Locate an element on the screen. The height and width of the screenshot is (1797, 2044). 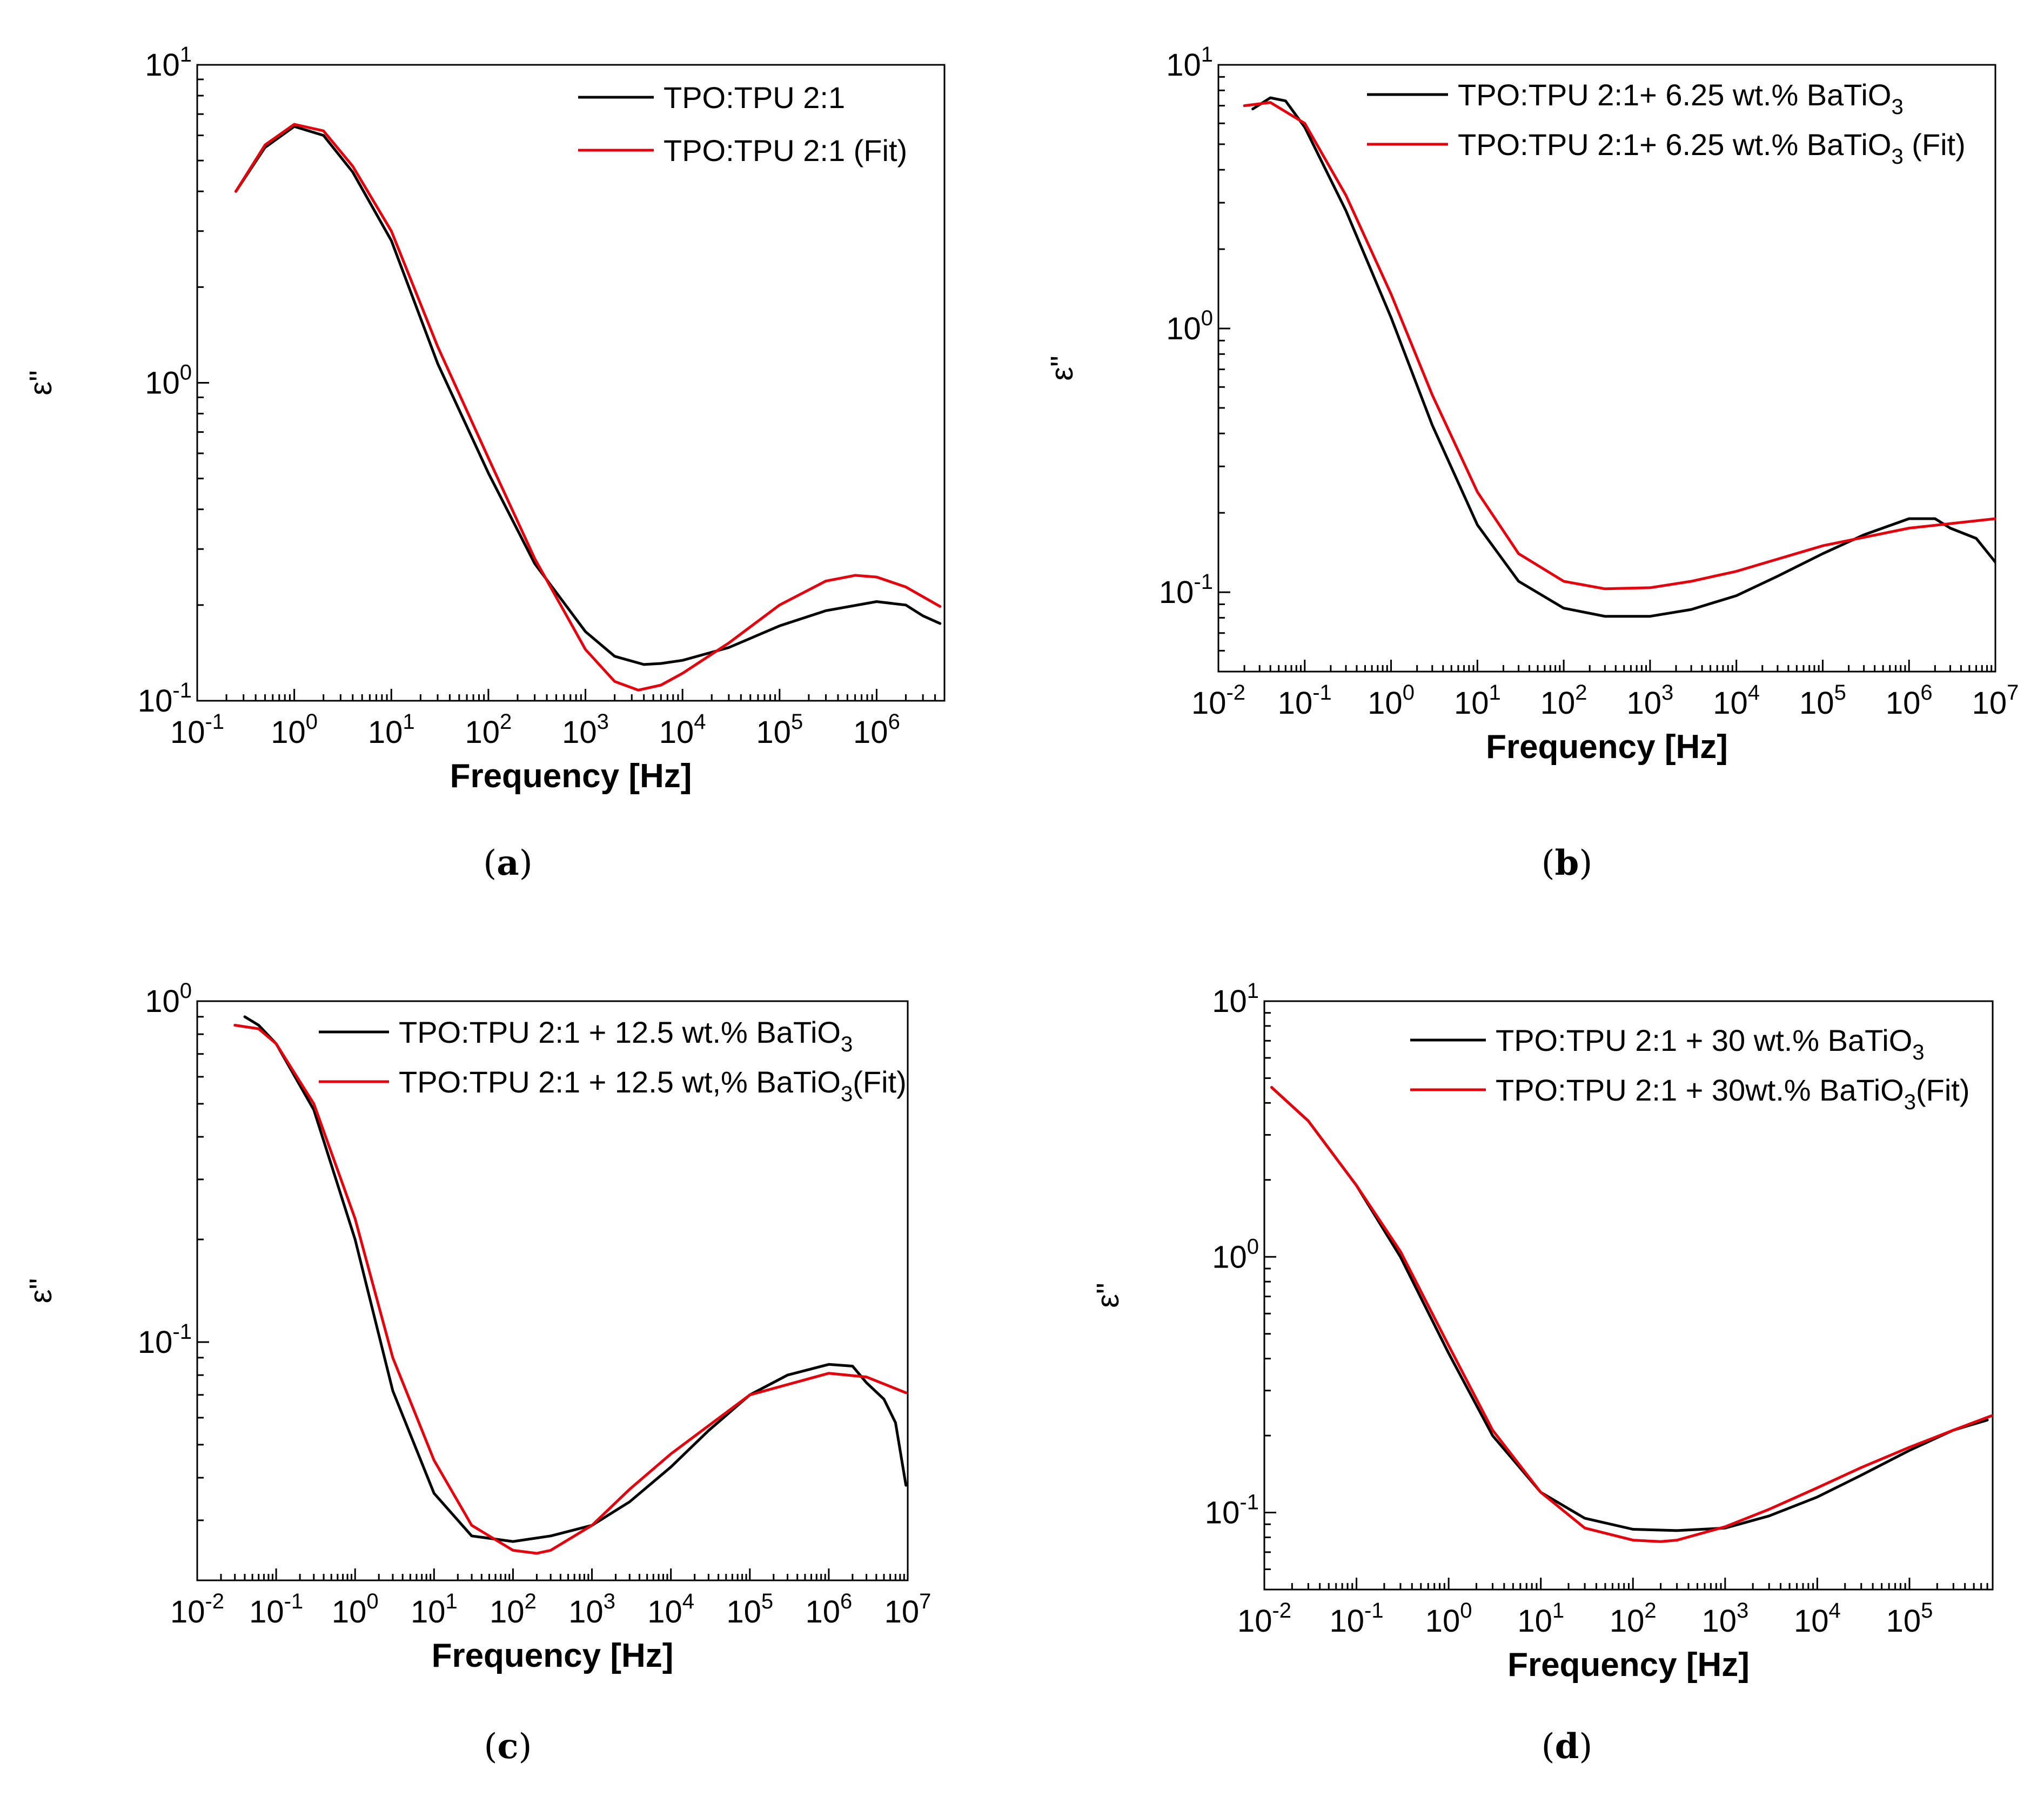
legend-label: TPO:TPU 2:1 + 12.5 wt.% BaTiO3 is located at coordinates (626, 1035).